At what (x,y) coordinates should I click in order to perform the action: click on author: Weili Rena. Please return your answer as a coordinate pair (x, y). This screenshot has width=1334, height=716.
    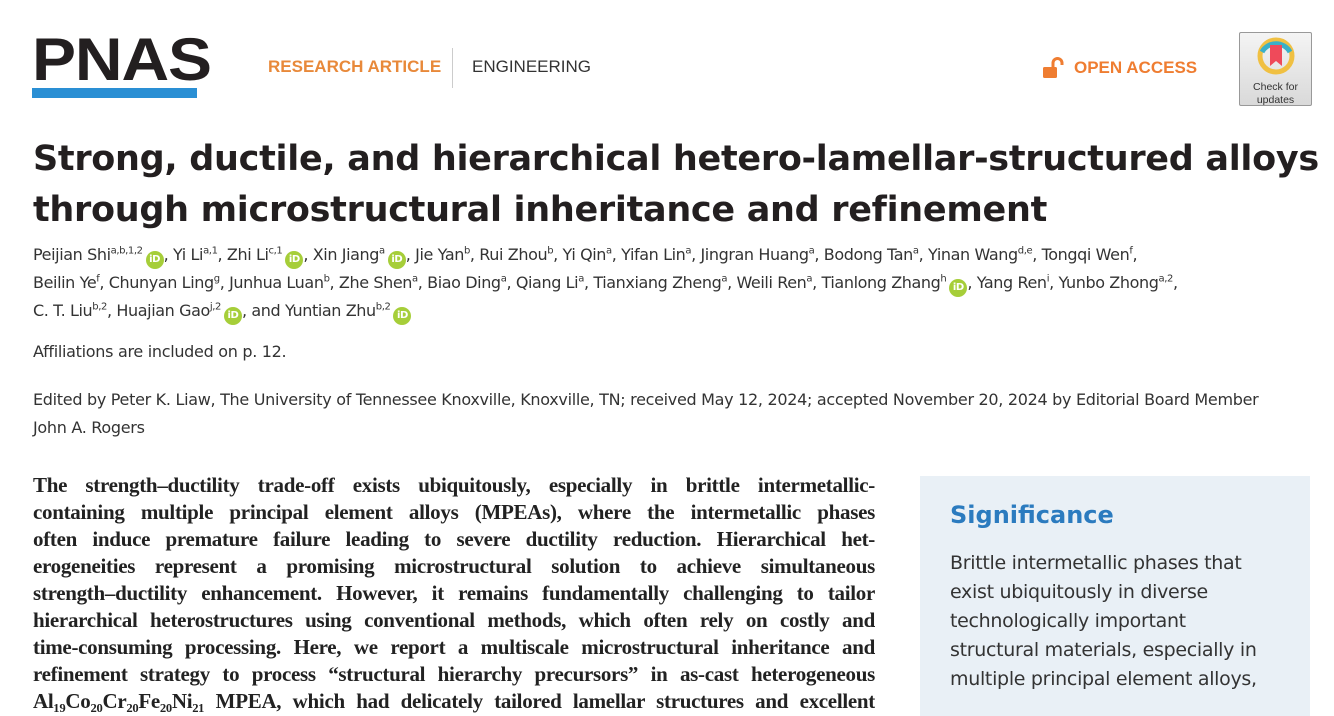
    Looking at the image, I should click on (774, 282).